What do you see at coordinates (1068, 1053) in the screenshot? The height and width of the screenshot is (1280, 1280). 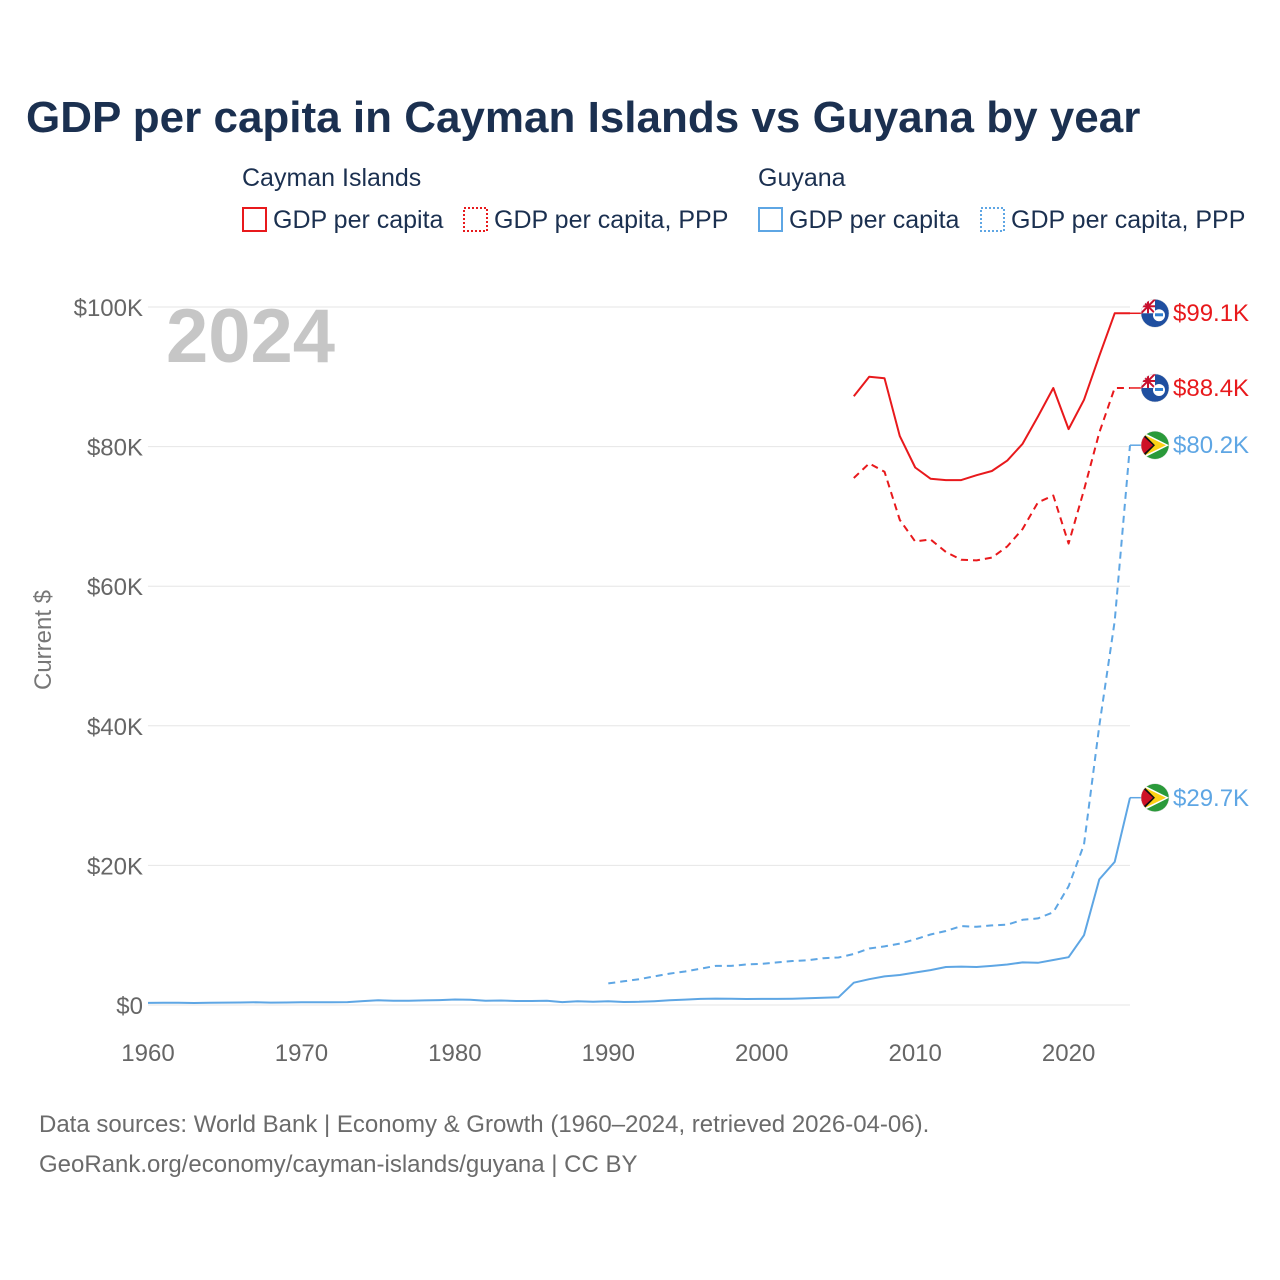 I see `x-tick-label: 2020` at bounding box center [1068, 1053].